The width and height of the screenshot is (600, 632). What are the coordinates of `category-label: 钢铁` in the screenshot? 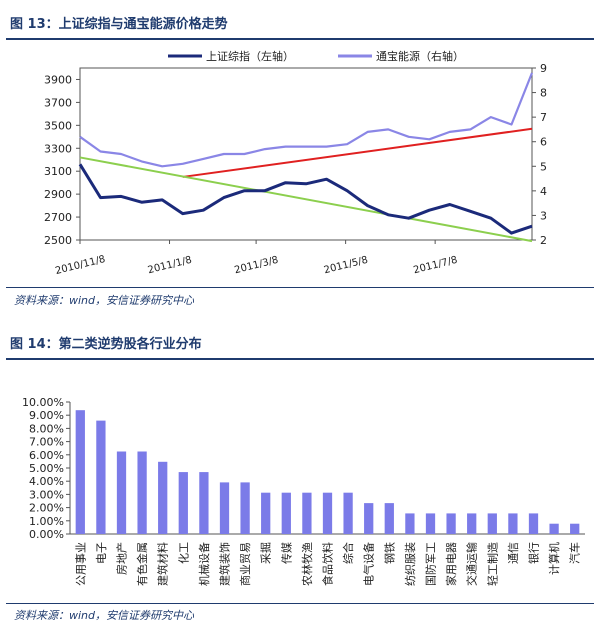 It's located at (389, 553).